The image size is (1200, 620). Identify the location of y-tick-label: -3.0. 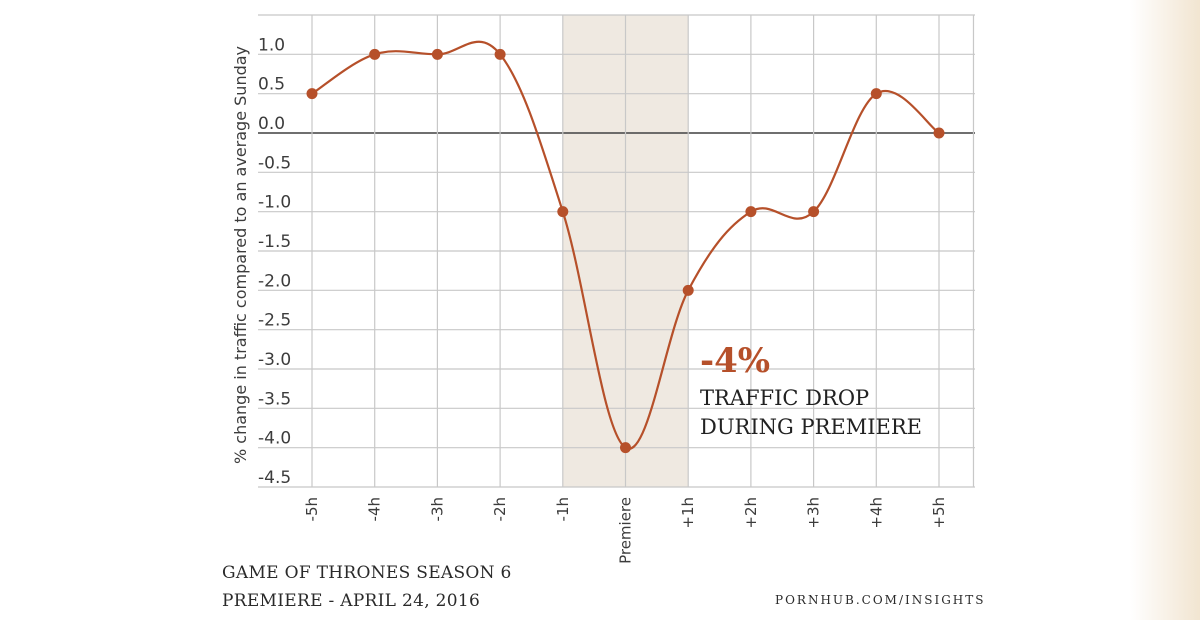
(274, 360).